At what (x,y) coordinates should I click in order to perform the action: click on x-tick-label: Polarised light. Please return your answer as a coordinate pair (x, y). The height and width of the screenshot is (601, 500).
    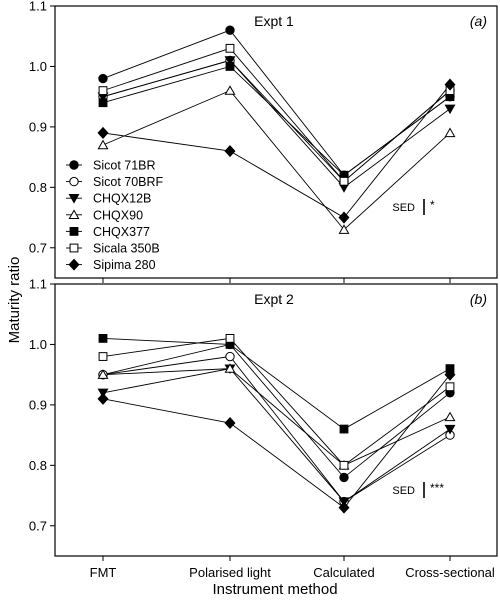
    Looking at the image, I should click on (230, 572).